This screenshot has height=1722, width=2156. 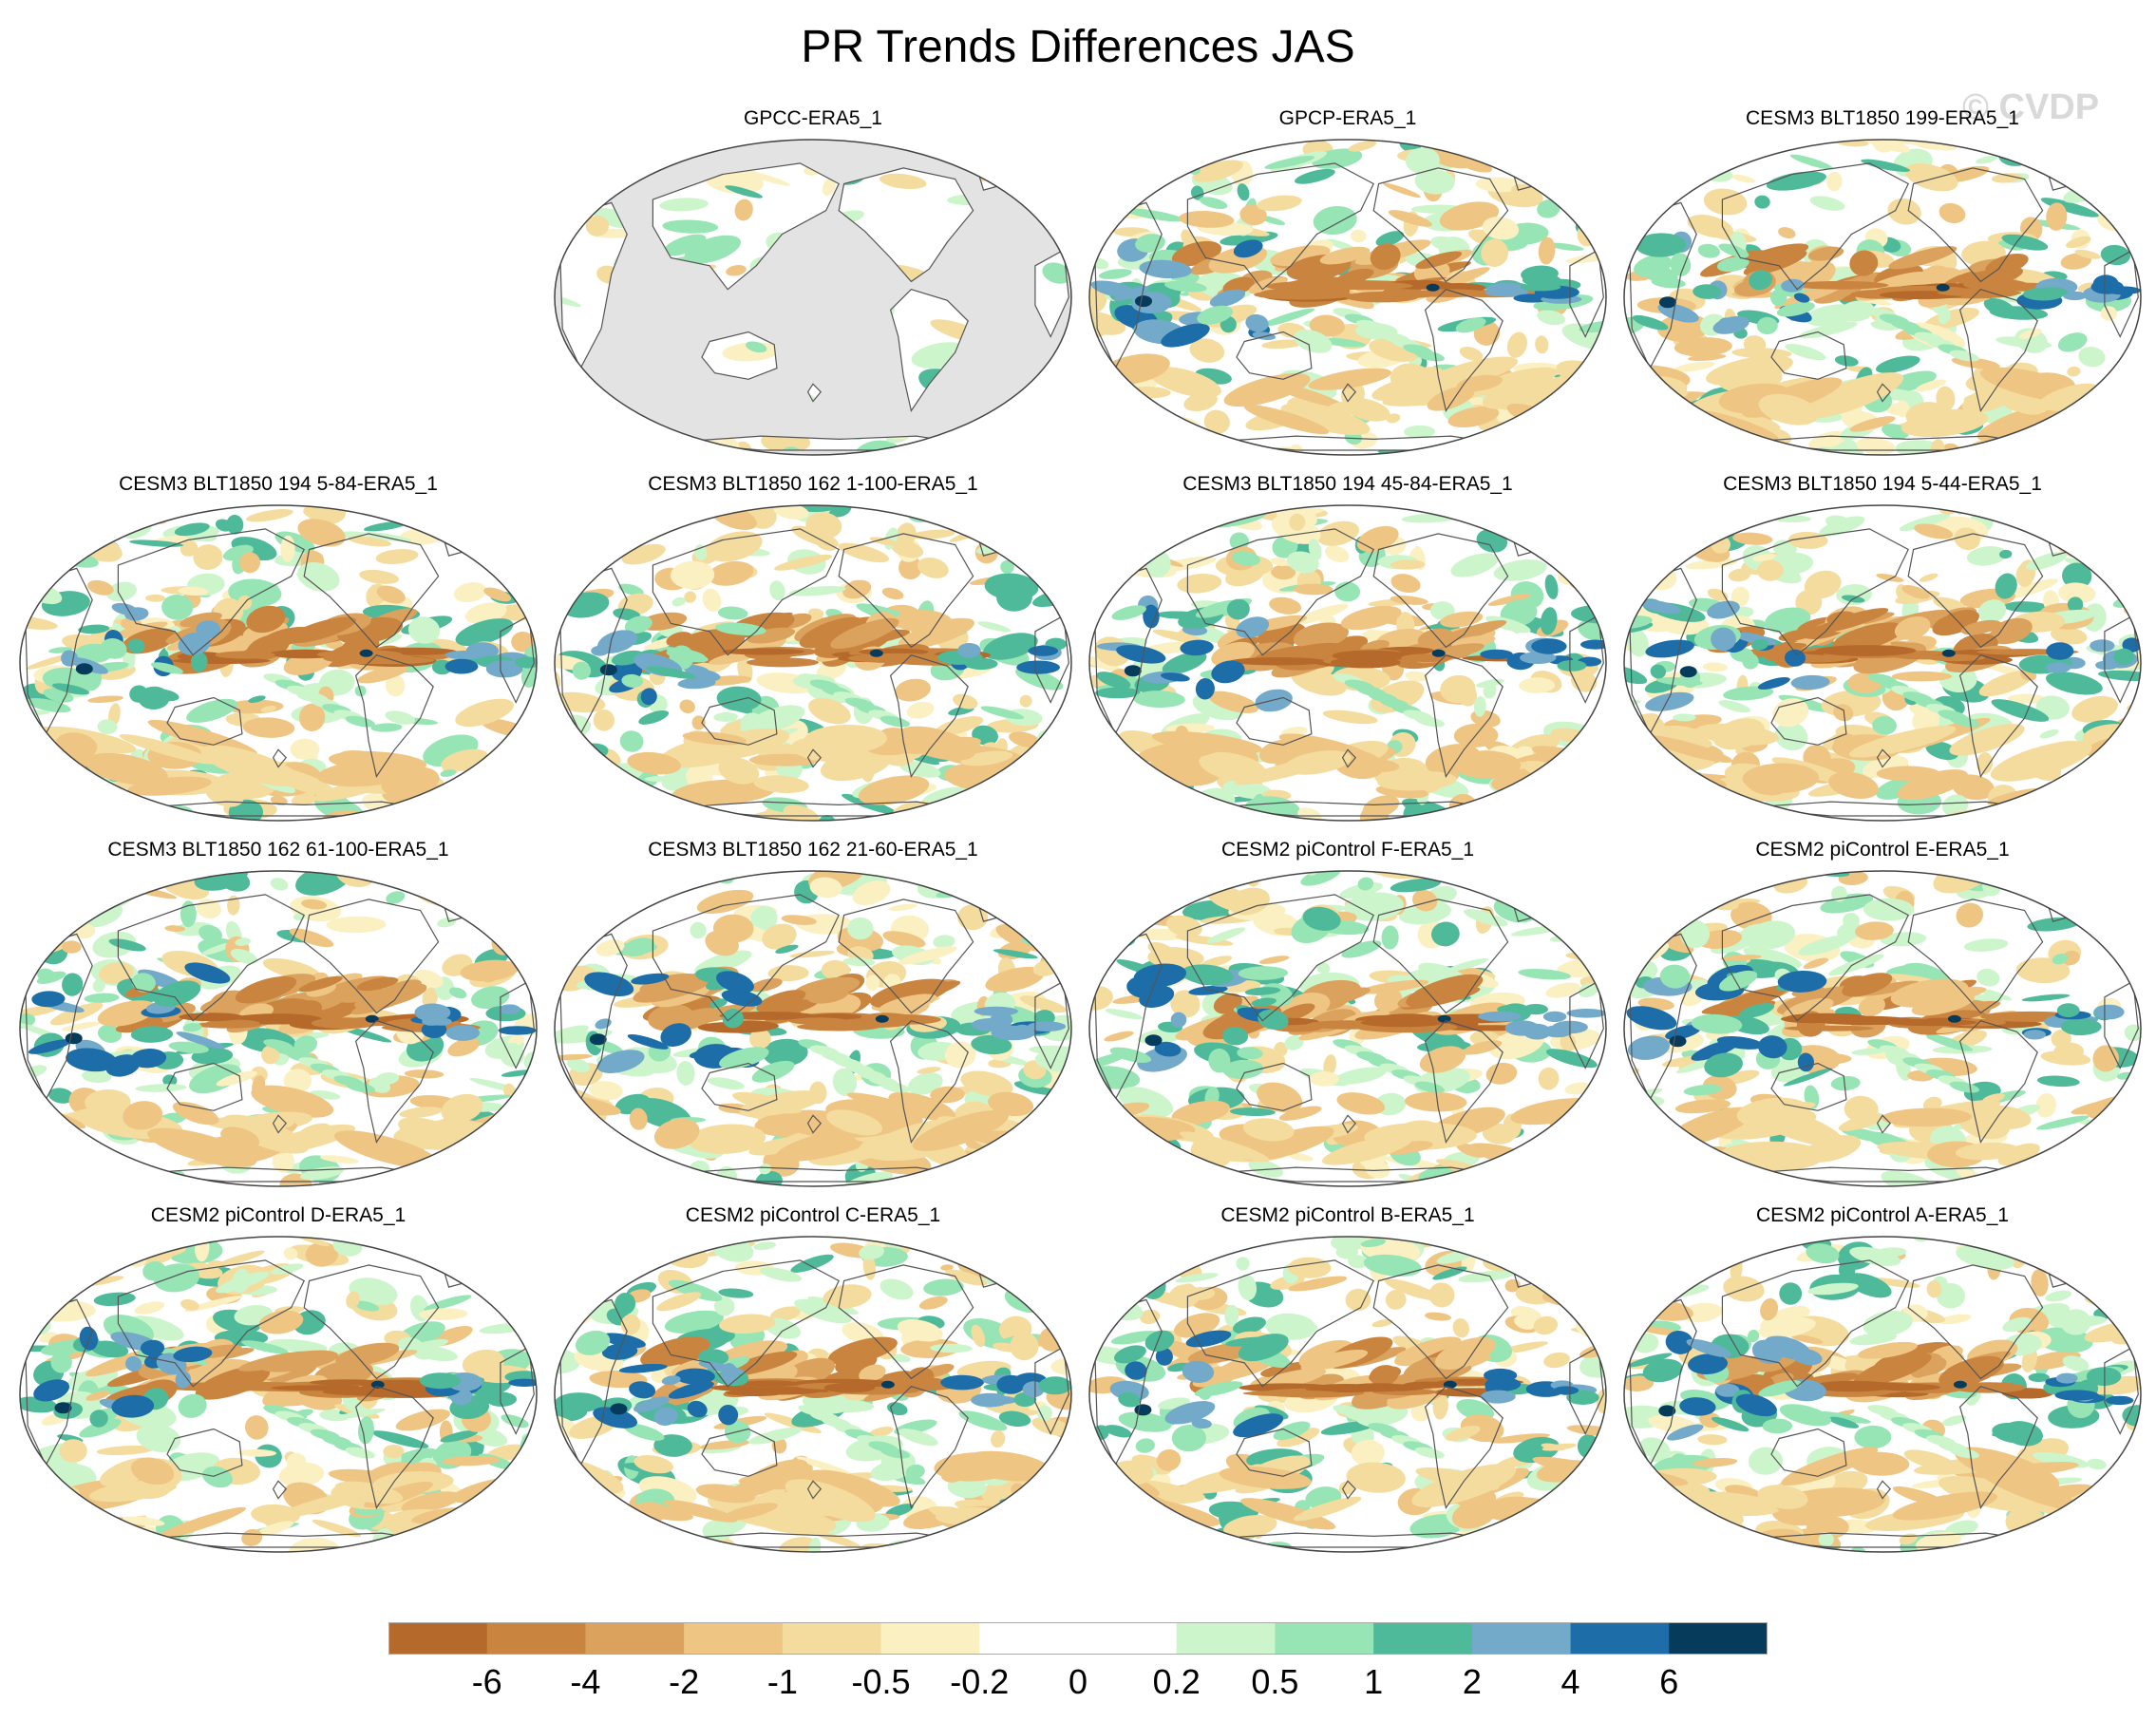 I want to click on map-panel: CESM2 piControl D-ERA5_1, so click(x=278, y=1384).